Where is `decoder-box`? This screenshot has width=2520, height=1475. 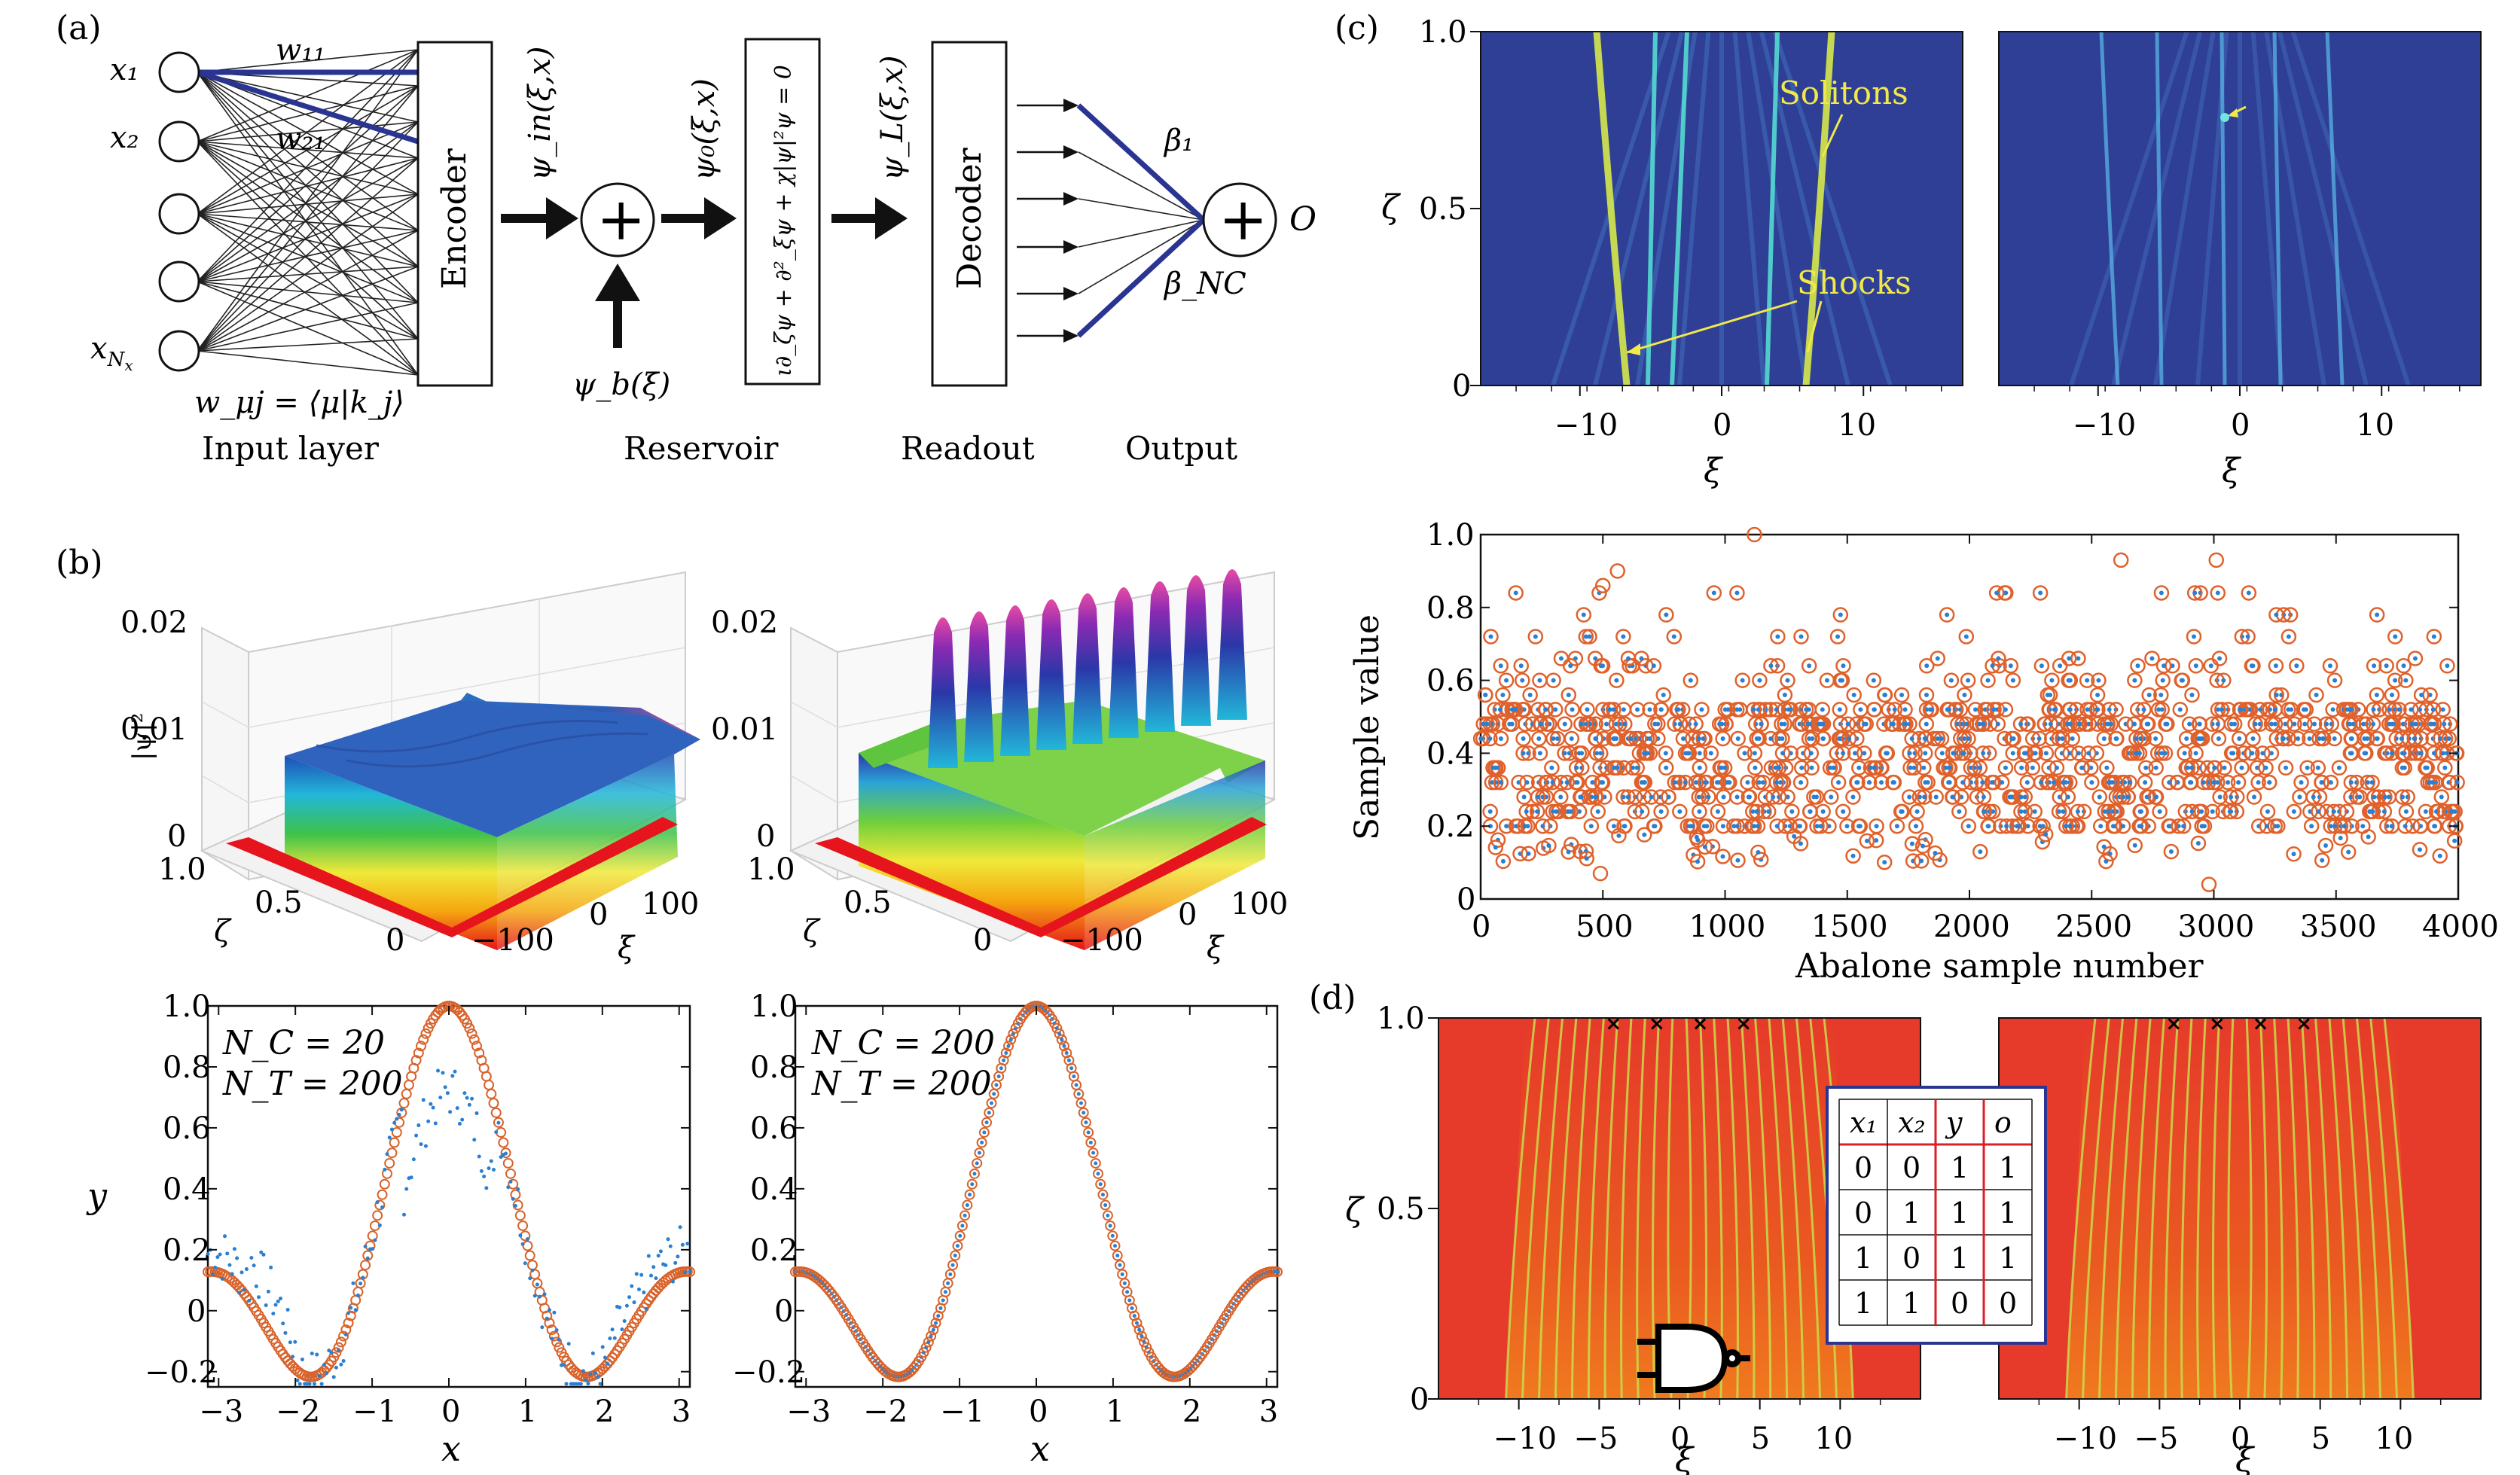
decoder-box is located at coordinates (969, 214).